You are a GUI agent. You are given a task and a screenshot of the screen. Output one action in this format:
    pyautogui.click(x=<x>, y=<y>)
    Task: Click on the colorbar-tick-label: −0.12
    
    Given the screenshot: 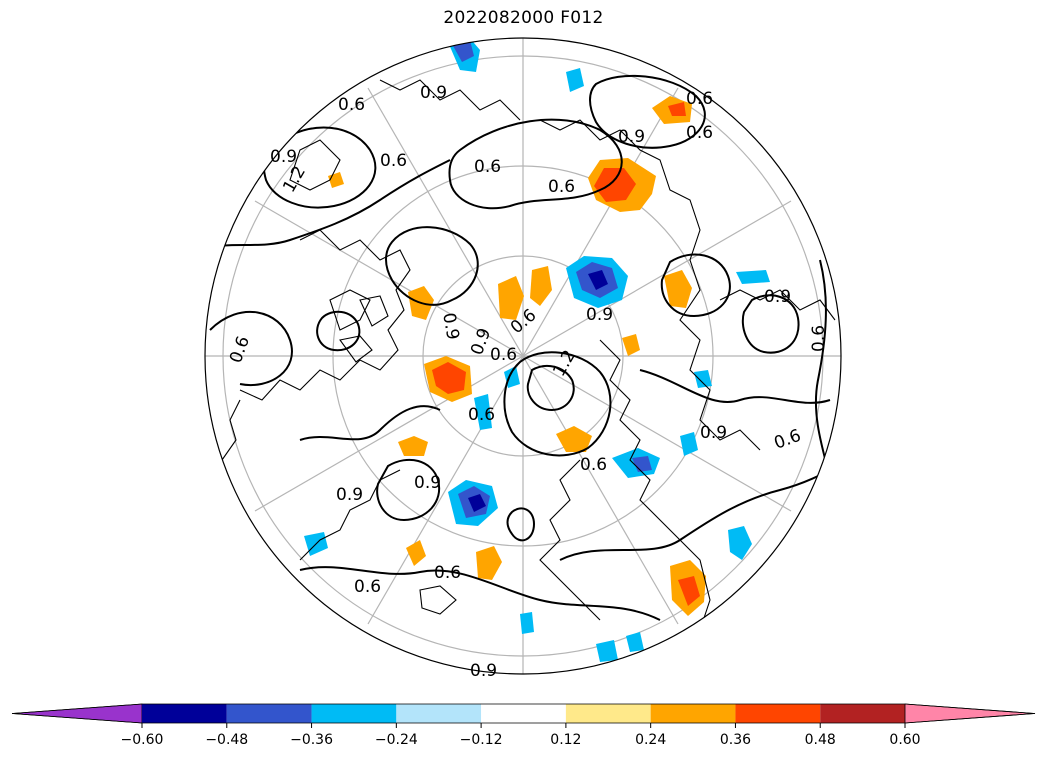 What is the action you would take?
    pyautogui.click(x=481, y=740)
    